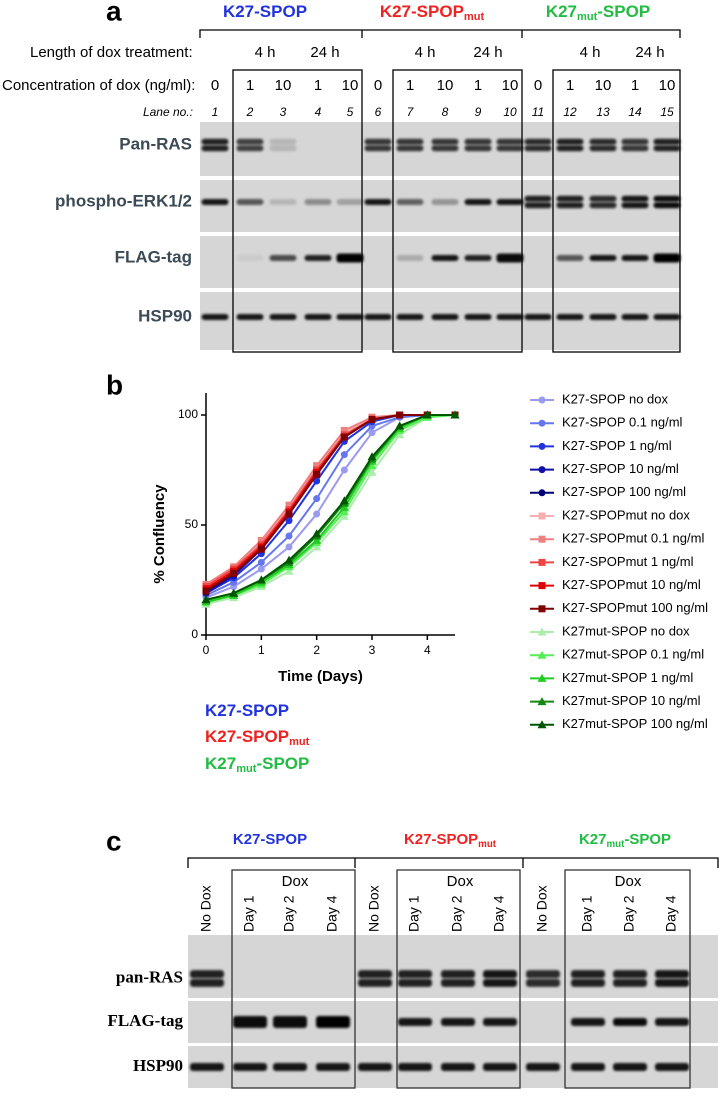 The height and width of the screenshot is (1096, 727). What do you see at coordinates (159, 534) in the screenshot?
I see `y-axis-label: % Confluency` at bounding box center [159, 534].